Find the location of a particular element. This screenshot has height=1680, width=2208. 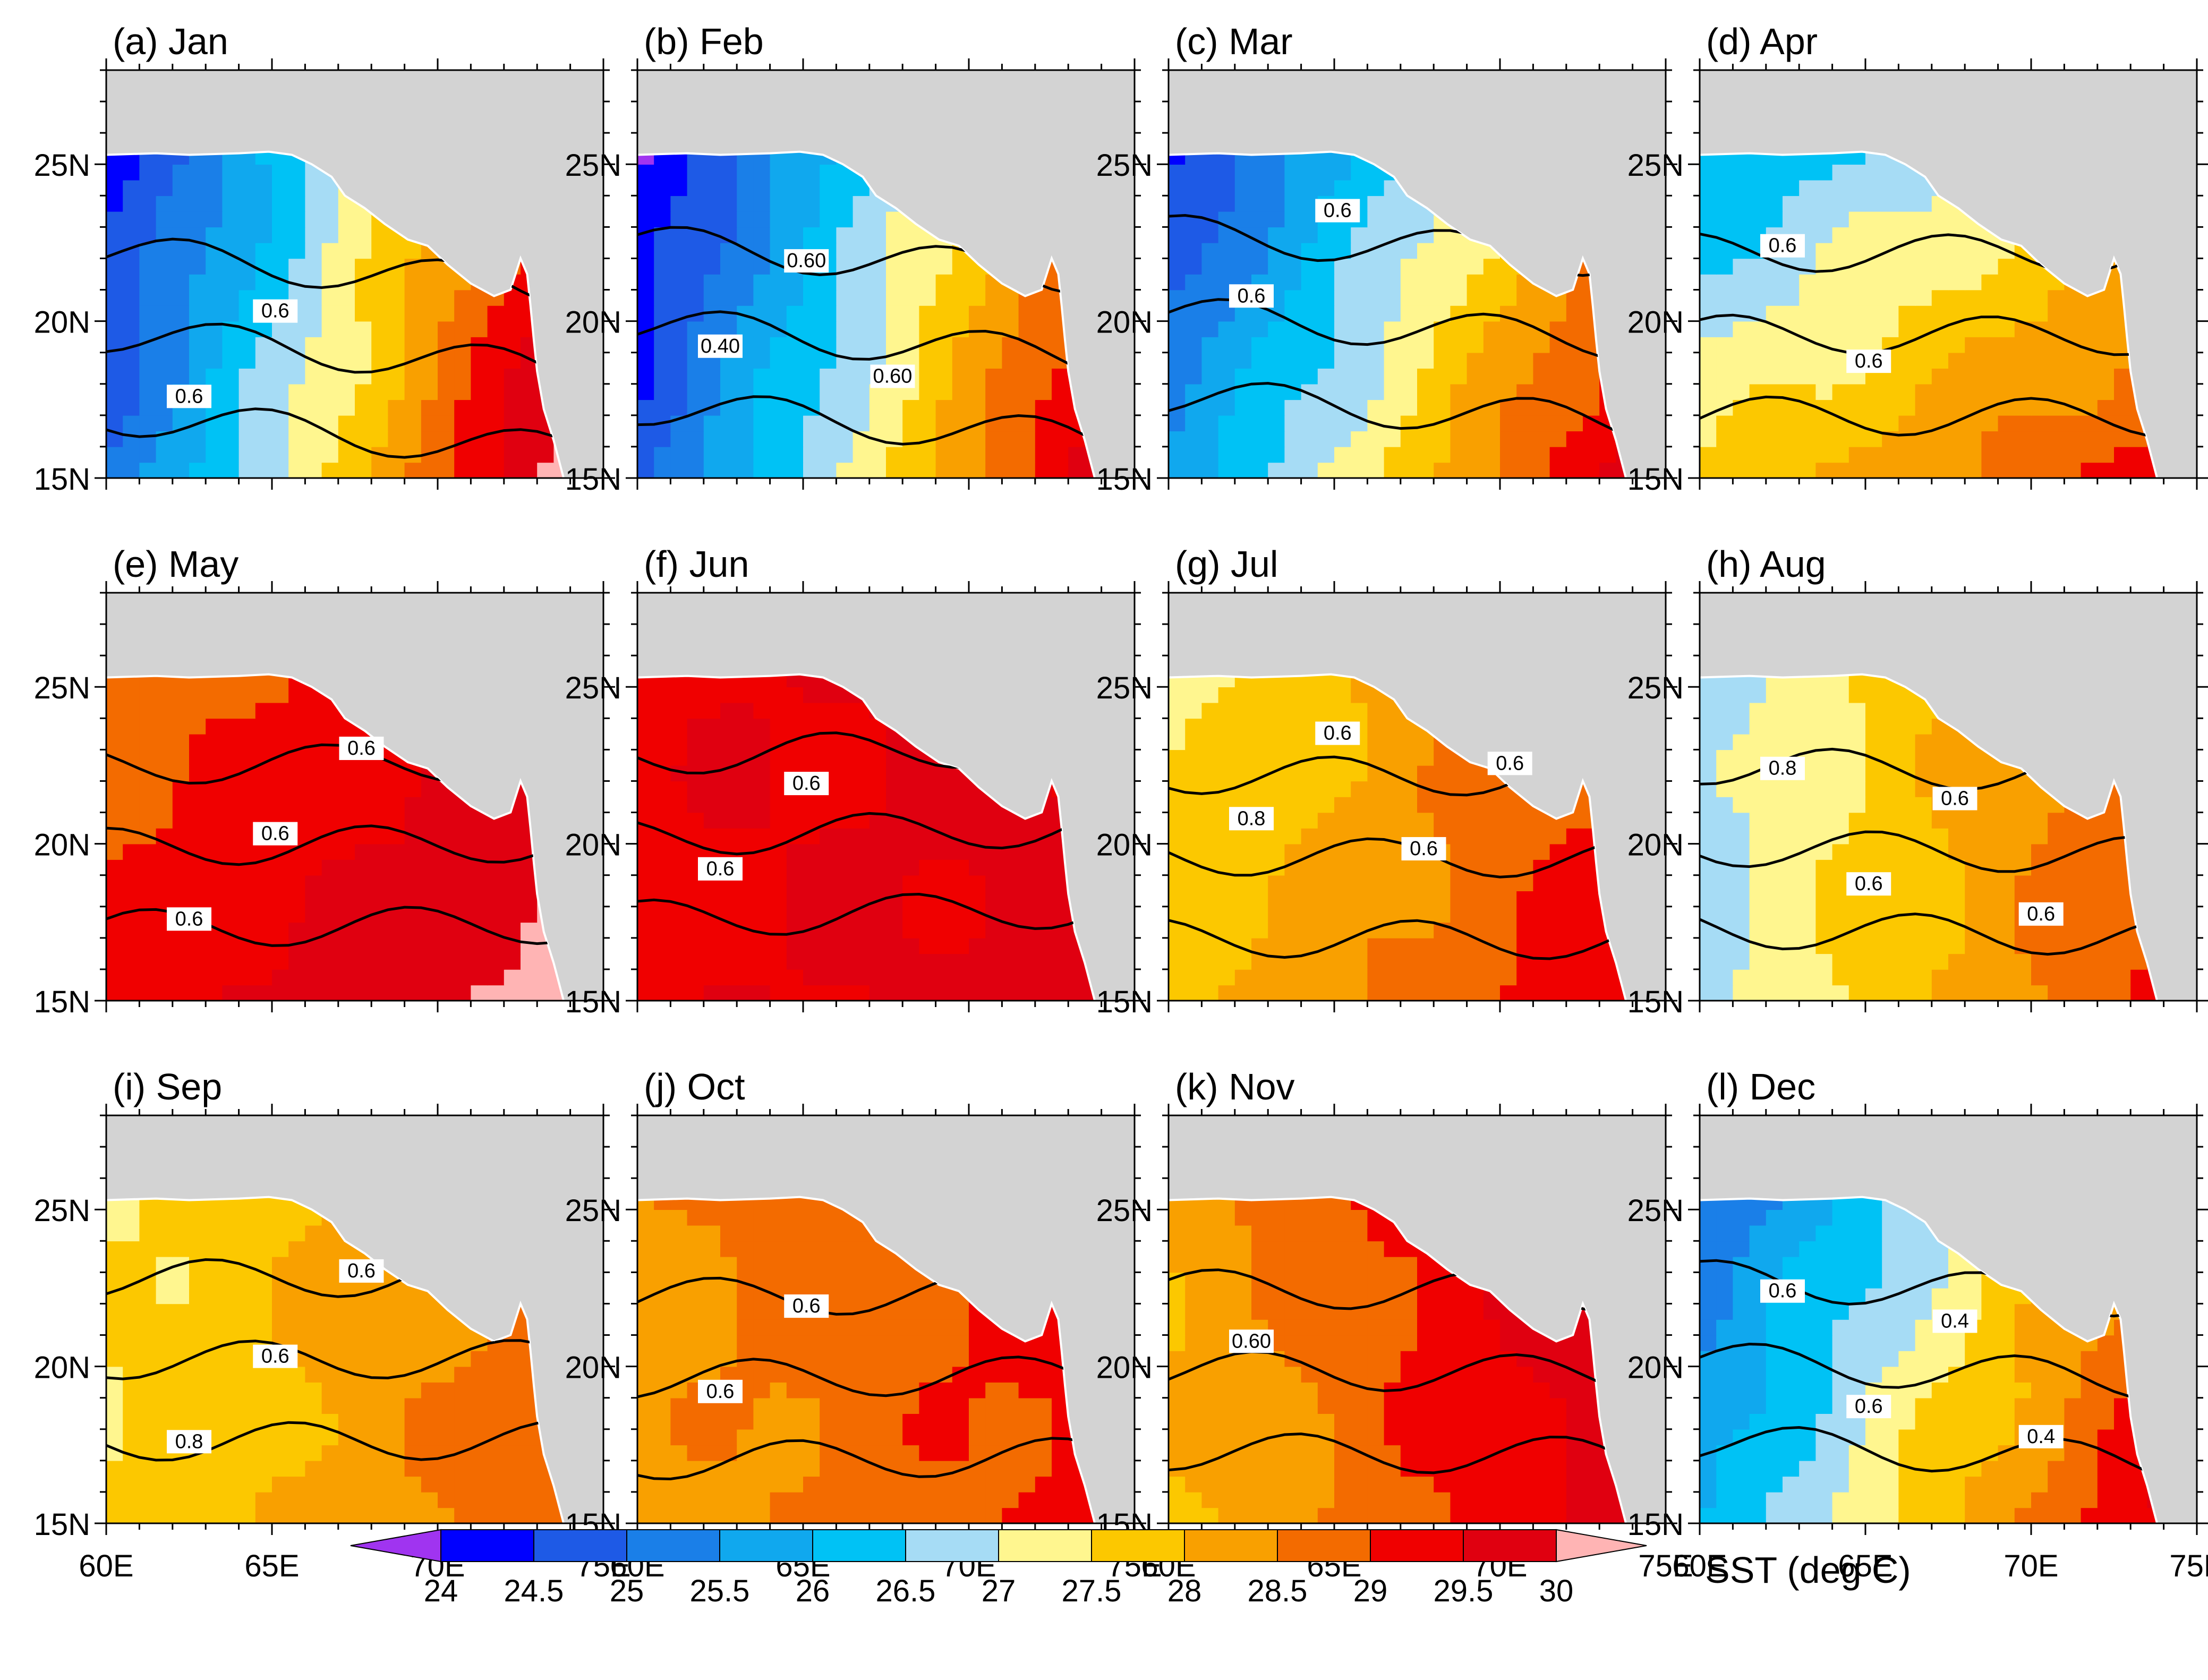

contour-label: 0.6 is located at coordinates (1338, 211).